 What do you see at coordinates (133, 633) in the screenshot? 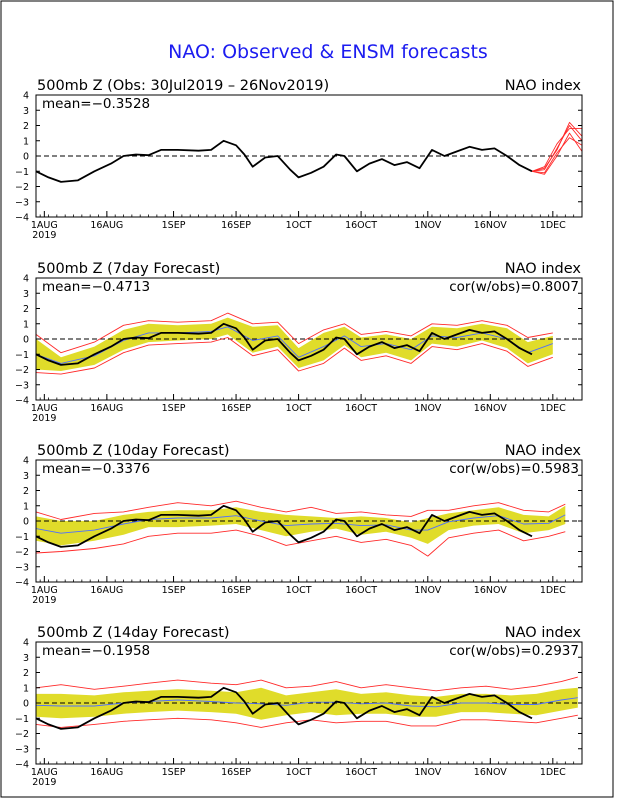
I see `panel-title: 500mb Z (14day Forecast)` at bounding box center [133, 633].